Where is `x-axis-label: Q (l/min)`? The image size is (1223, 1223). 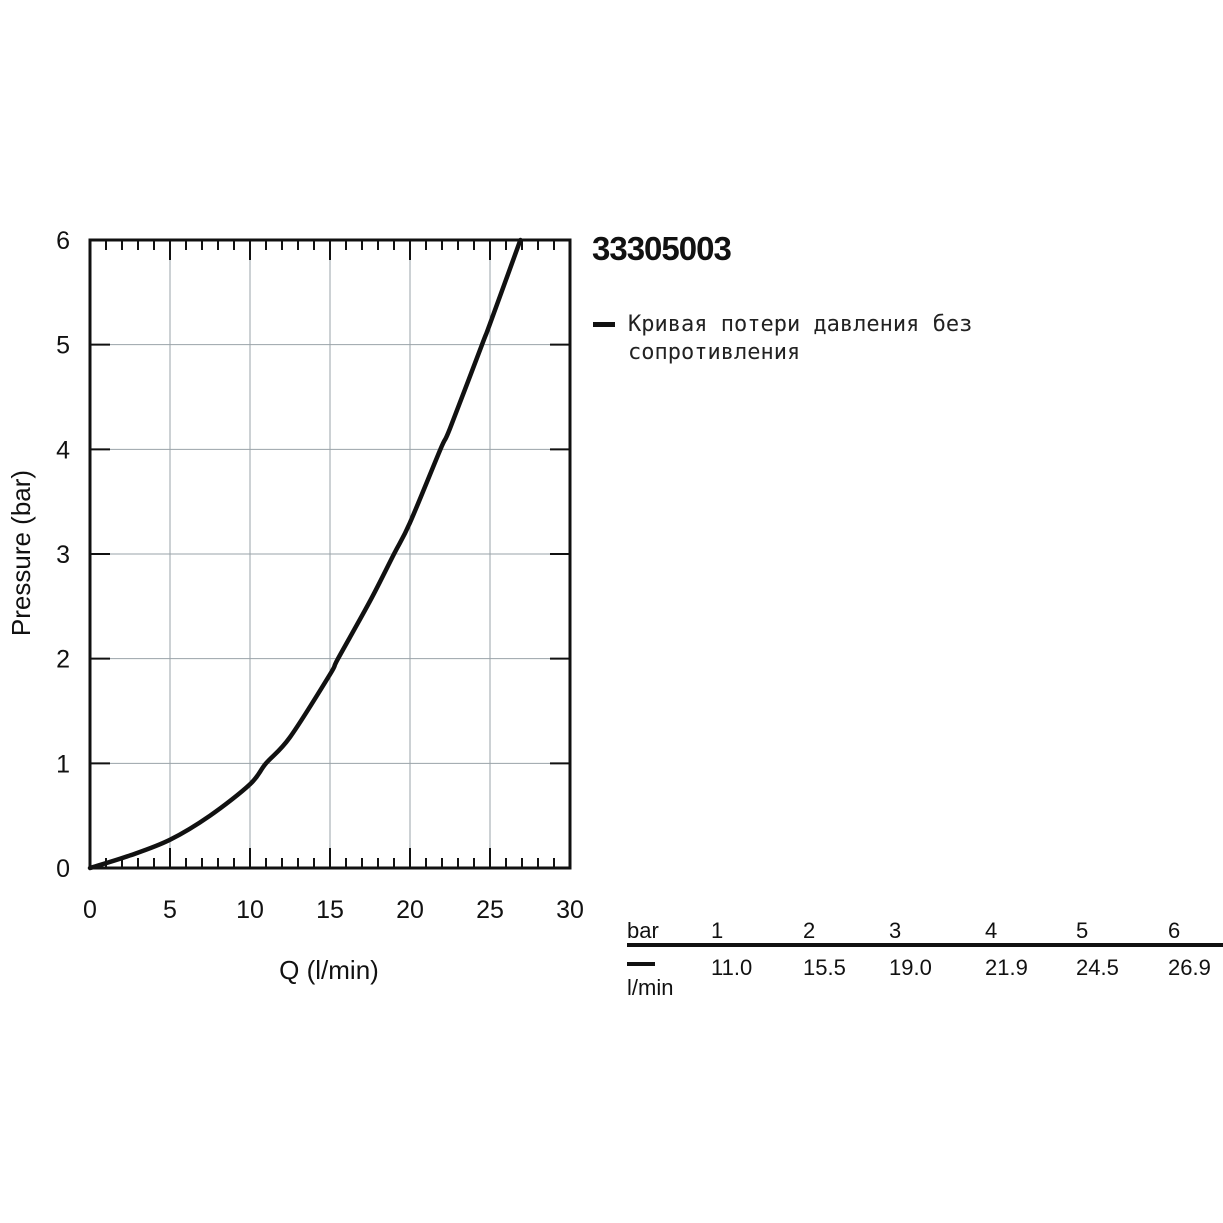 x-axis-label: Q (l/min) is located at coordinates (329, 970).